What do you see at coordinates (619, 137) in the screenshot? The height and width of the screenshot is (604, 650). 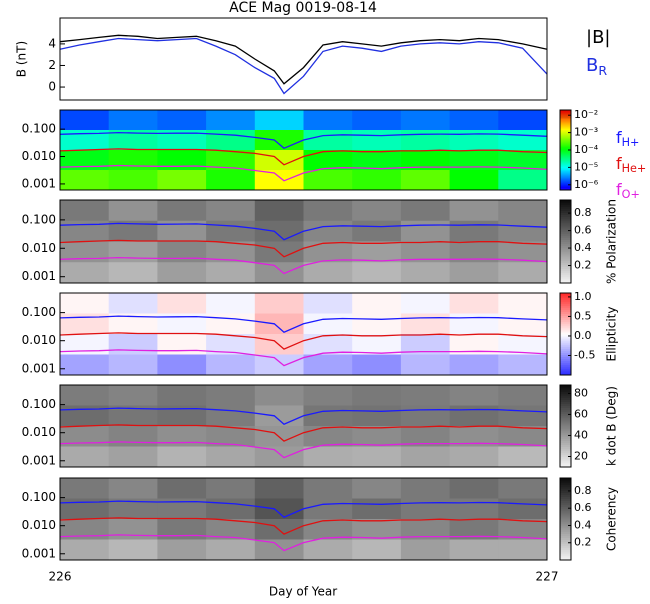 I see `legend-base: f` at bounding box center [619, 137].